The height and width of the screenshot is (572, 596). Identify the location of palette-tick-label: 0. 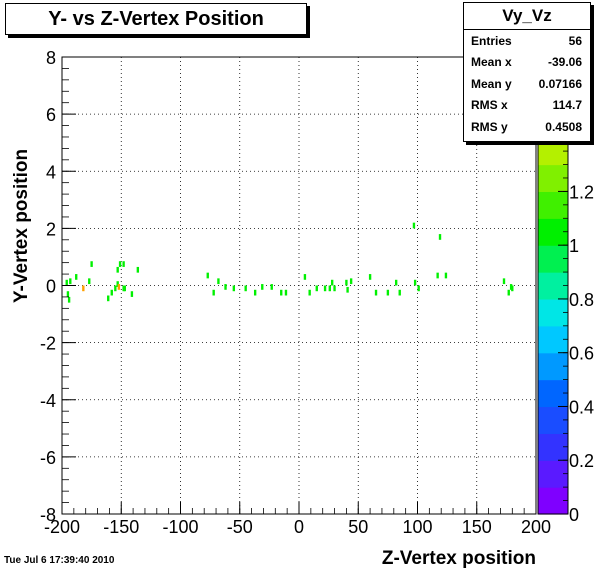
(574, 515).